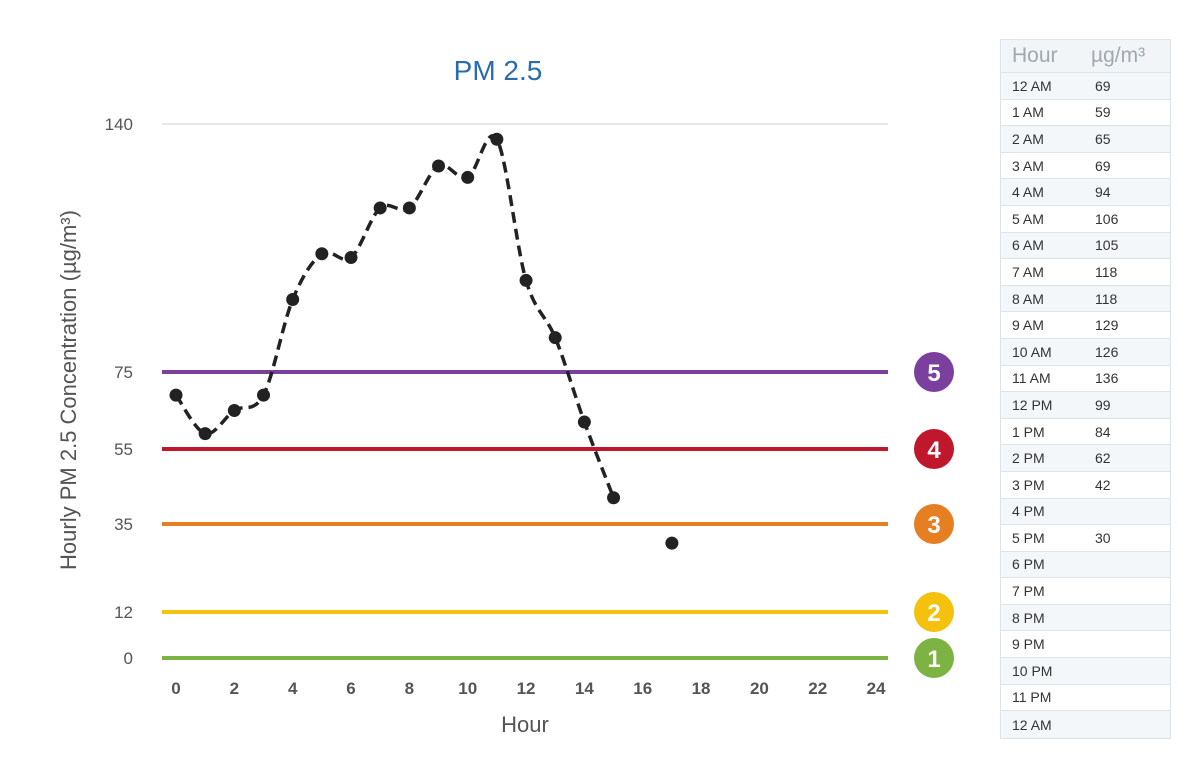 The image size is (1200, 769). I want to click on table-cell-hour: 11 AM, so click(1031, 378).